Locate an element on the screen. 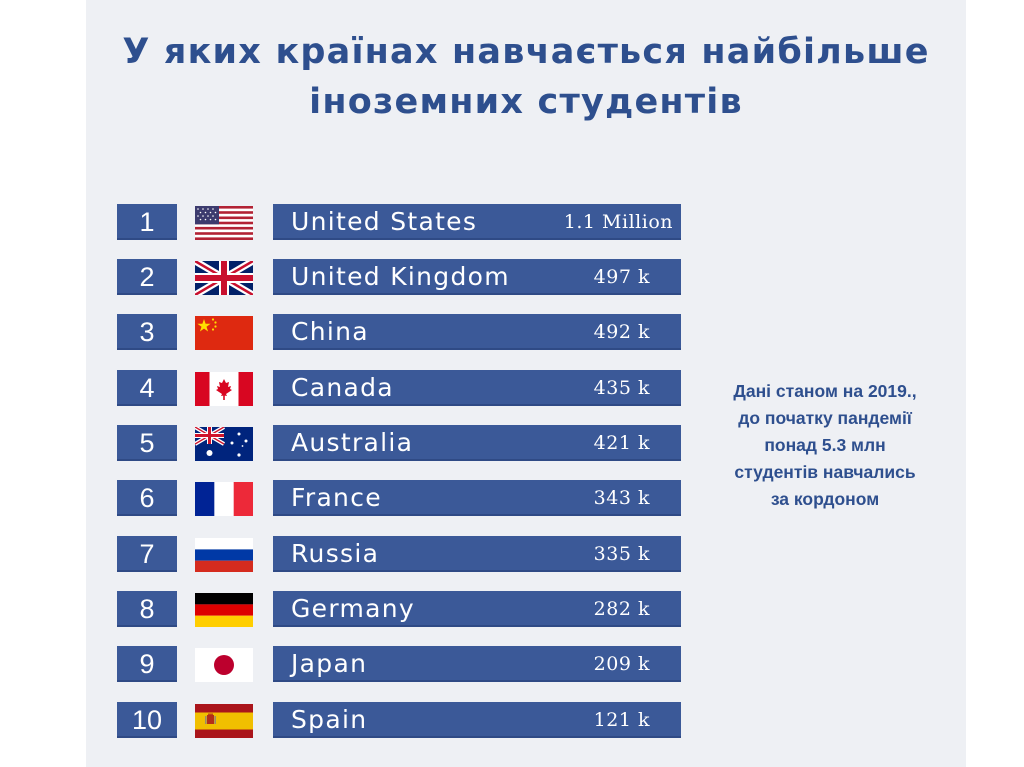  student-count: 343 k is located at coordinates (621, 498).